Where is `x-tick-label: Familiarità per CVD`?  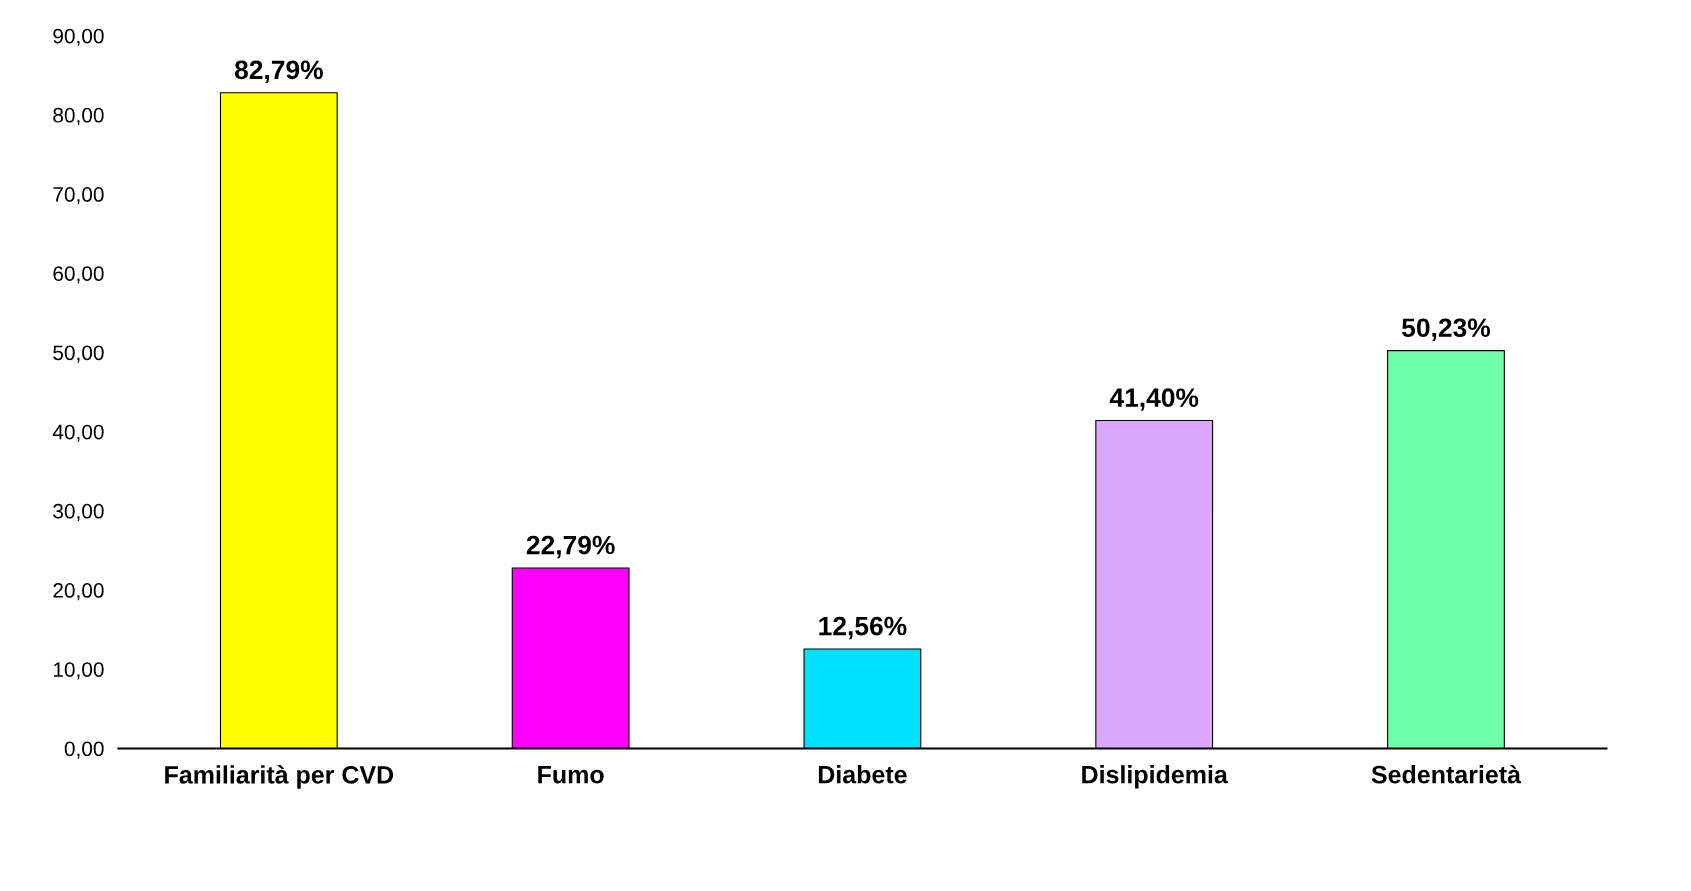
x-tick-label: Familiarità per CVD is located at coordinates (279, 777).